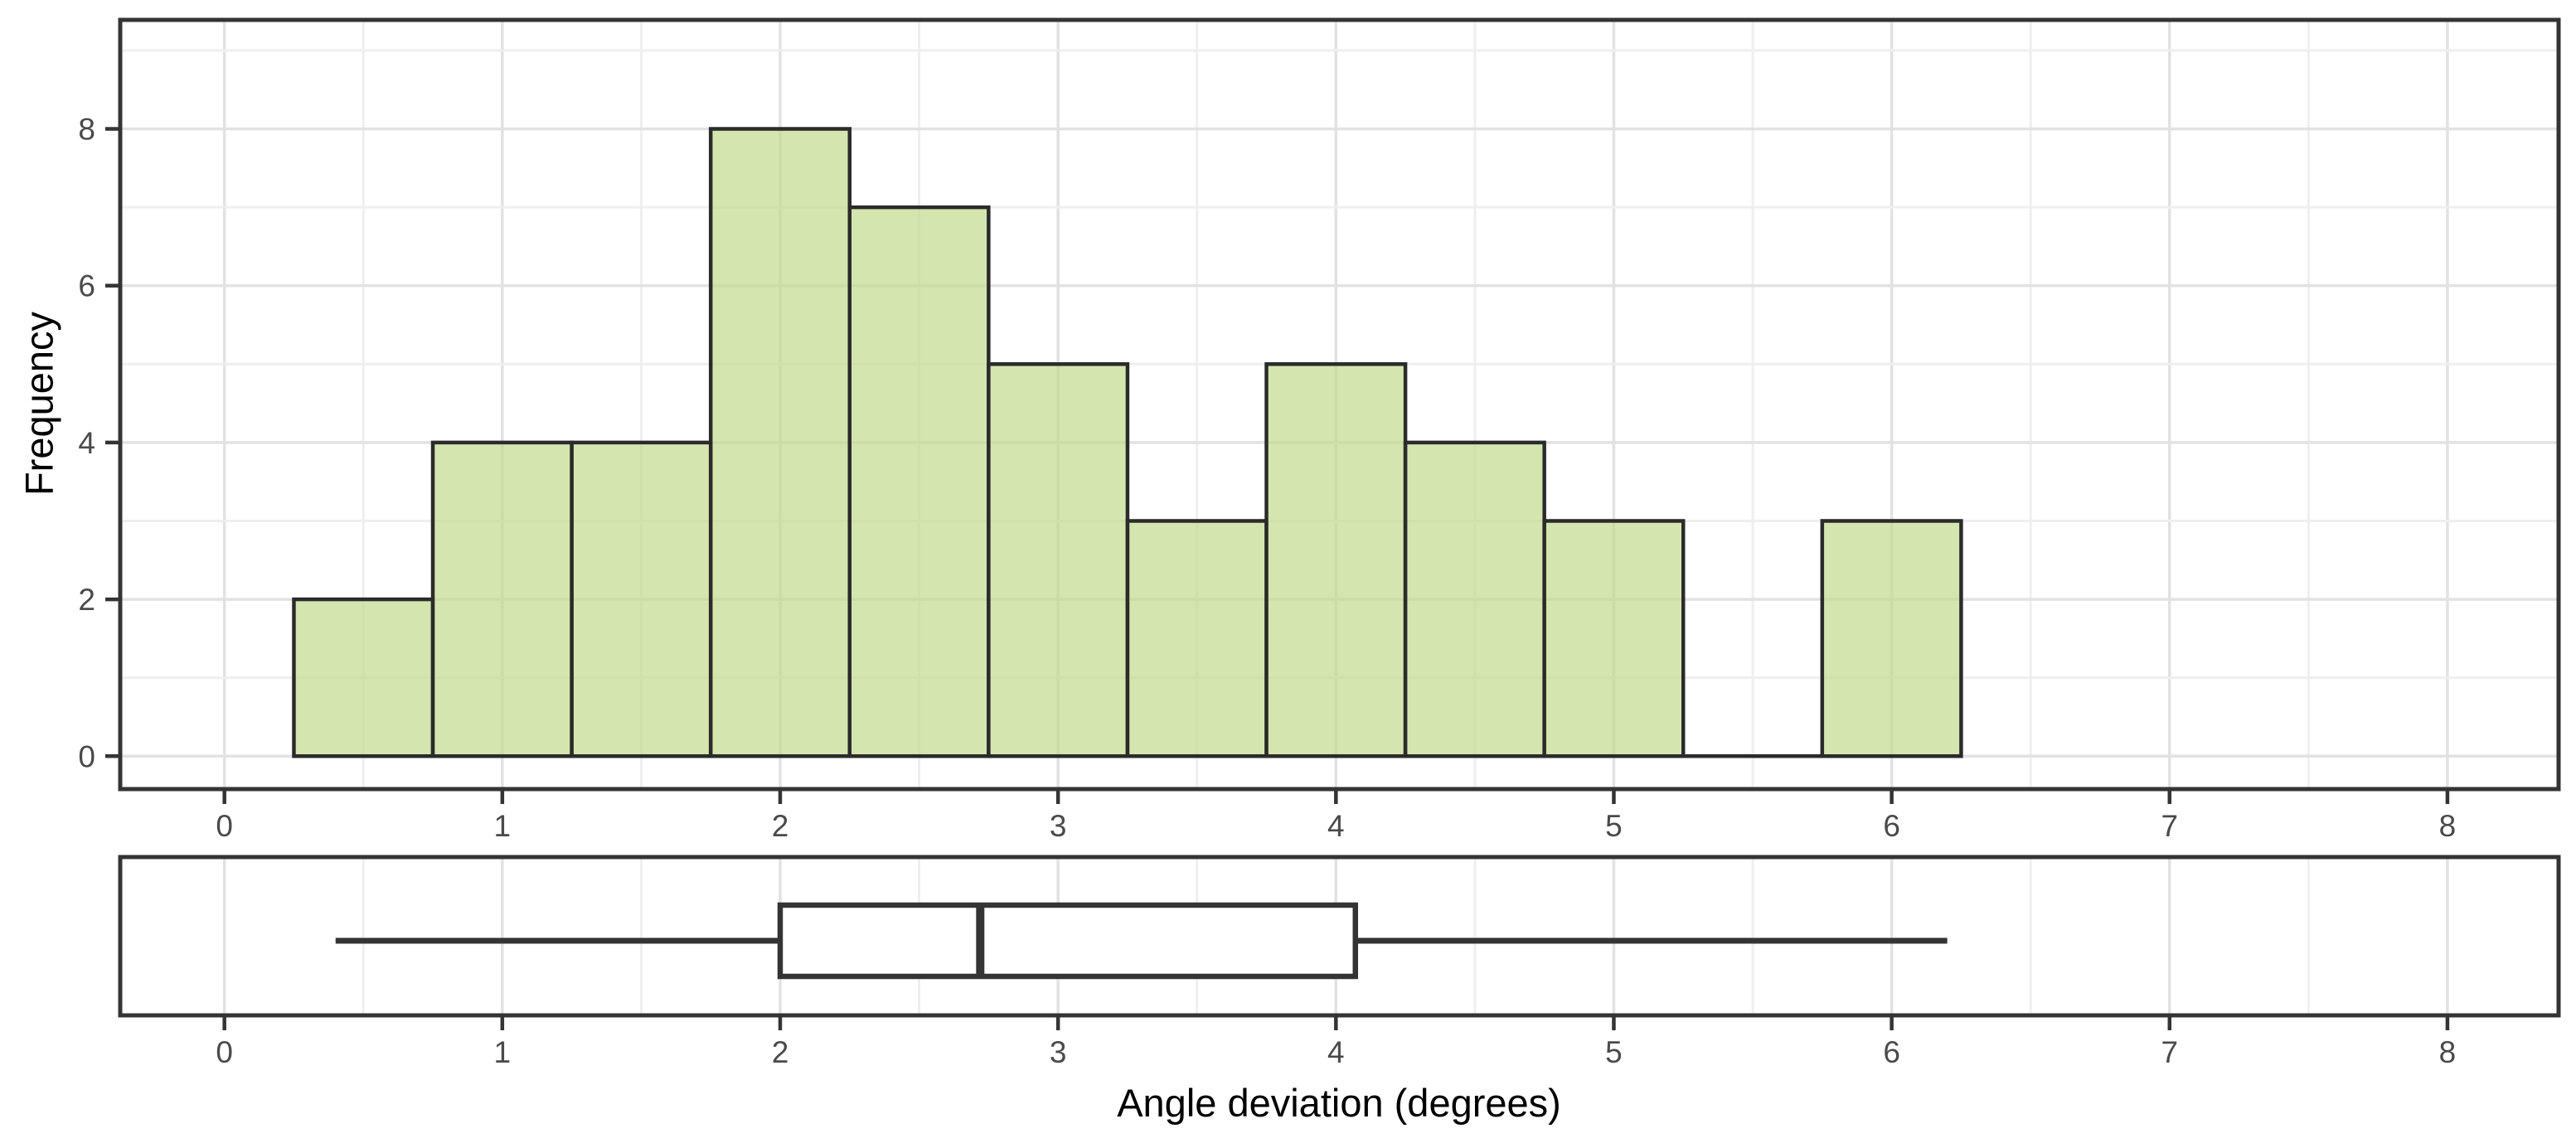 This screenshot has width=2576, height=1143. Describe the element at coordinates (86, 129) in the screenshot. I see `y-axis-tick-label: 8` at that location.